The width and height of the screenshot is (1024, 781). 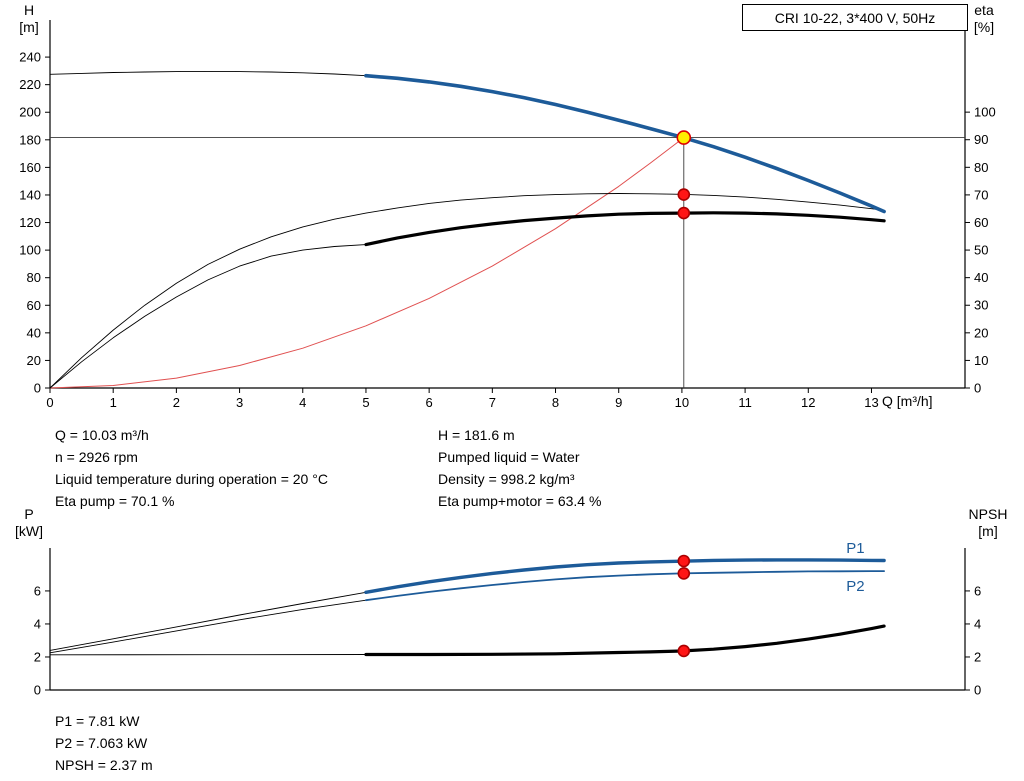 I want to click on svg-text: 120, so click(x=30, y=222).